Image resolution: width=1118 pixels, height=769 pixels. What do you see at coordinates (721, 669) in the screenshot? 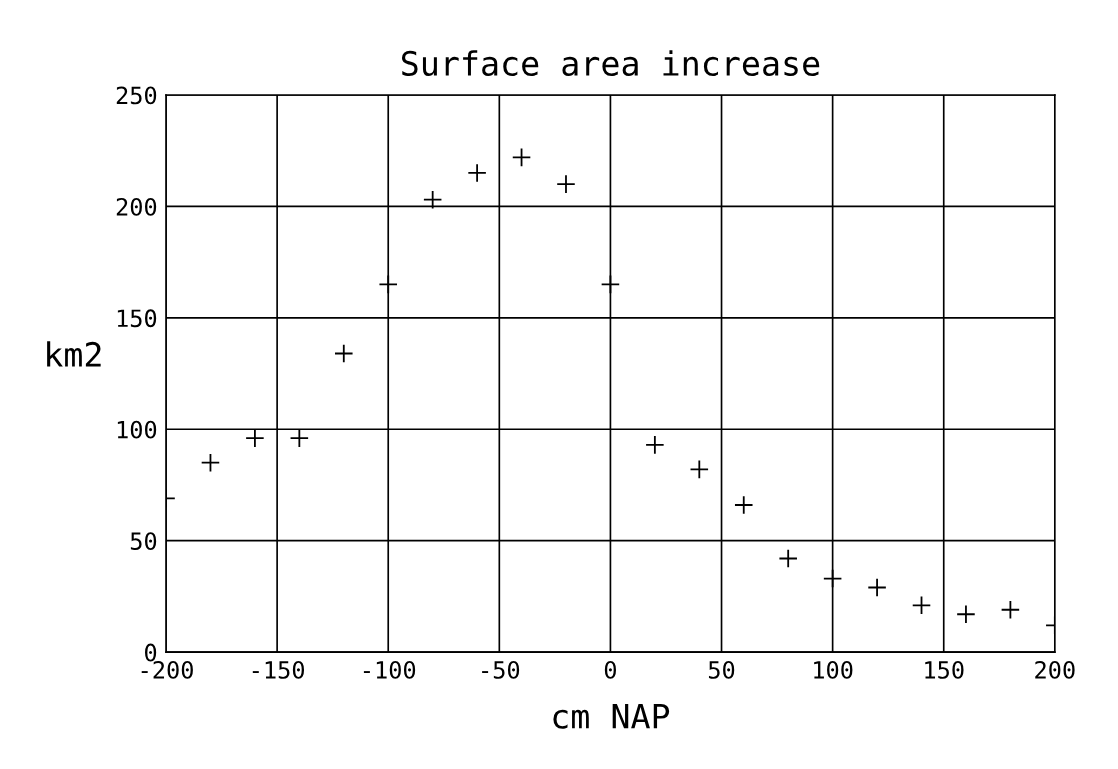
I see `x-tick-label: 50` at bounding box center [721, 669].